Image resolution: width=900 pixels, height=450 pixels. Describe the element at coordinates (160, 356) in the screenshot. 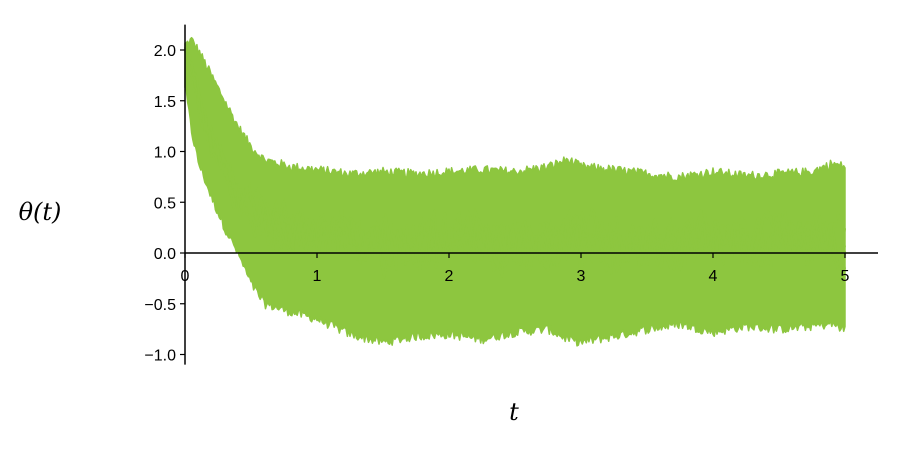

I see `y-tick-label: −1.0` at that location.